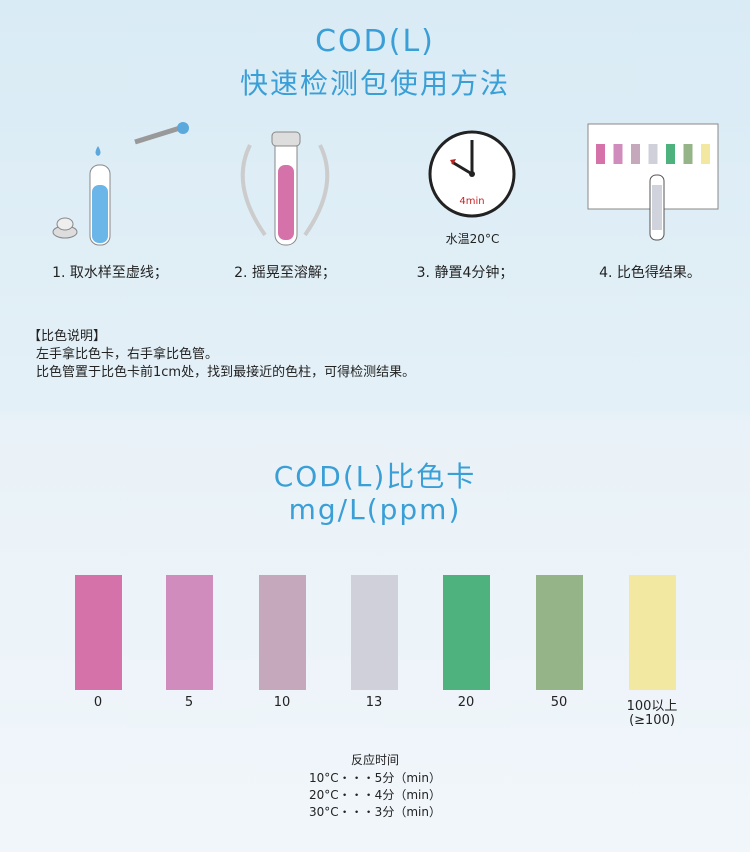  I want to click on color-card-compare-icon, so click(665, 185).